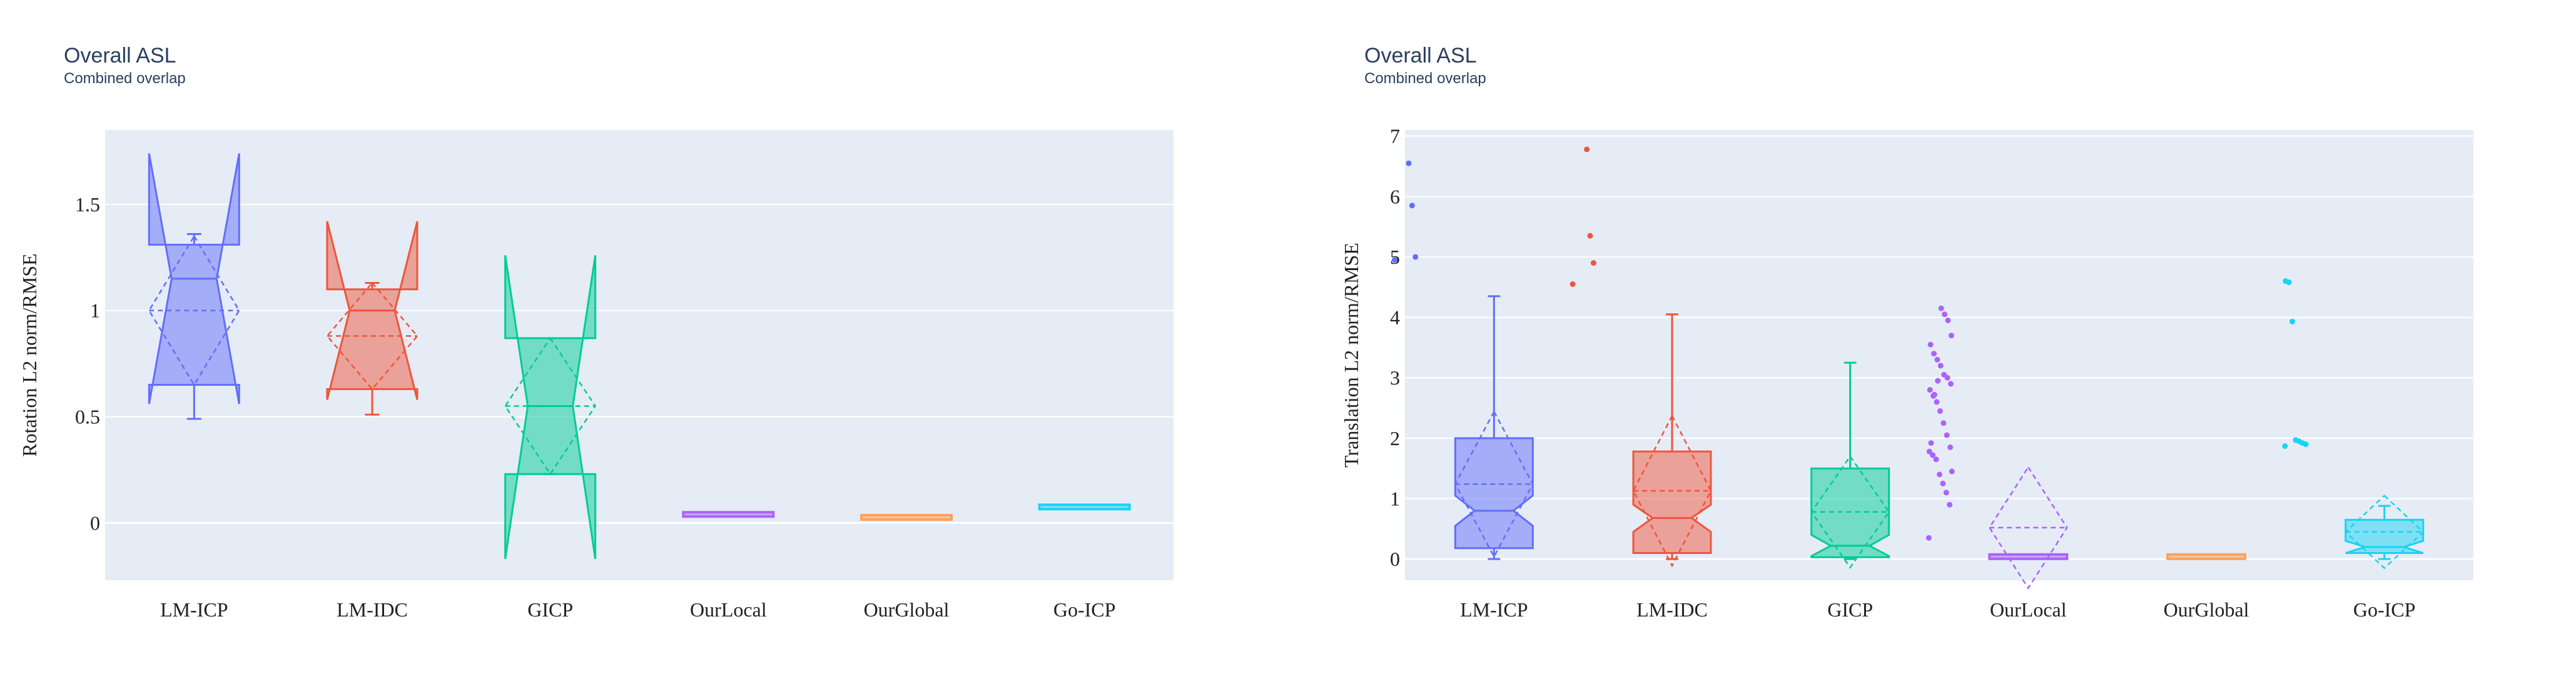 The width and height of the screenshot is (2576, 684). Describe the element at coordinates (1395, 377) in the screenshot. I see `y-tick-label: 3` at that location.